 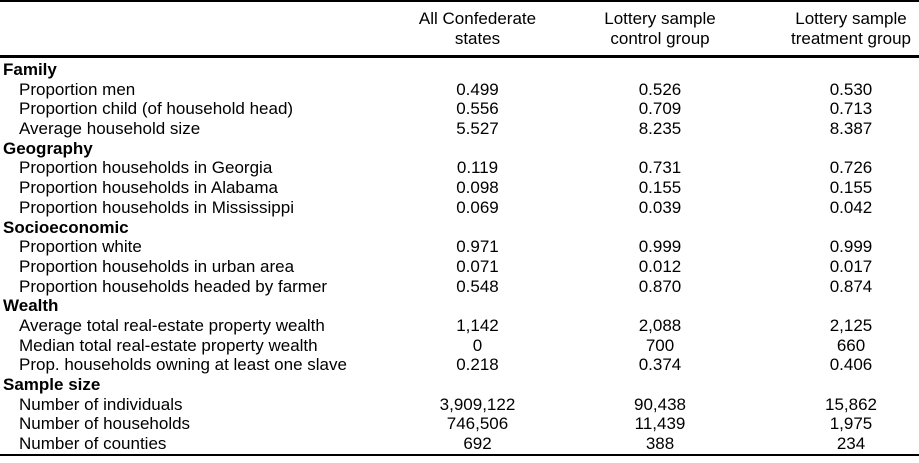 What do you see at coordinates (851, 266) in the screenshot?
I see `cell-value: 0.017` at bounding box center [851, 266].